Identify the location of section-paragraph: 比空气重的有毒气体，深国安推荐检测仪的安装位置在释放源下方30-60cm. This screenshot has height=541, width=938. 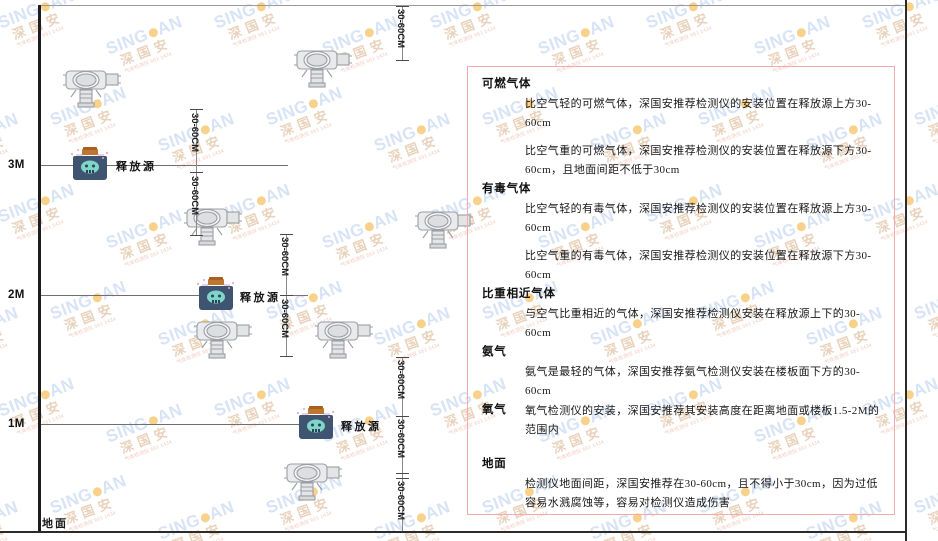
(698, 265).